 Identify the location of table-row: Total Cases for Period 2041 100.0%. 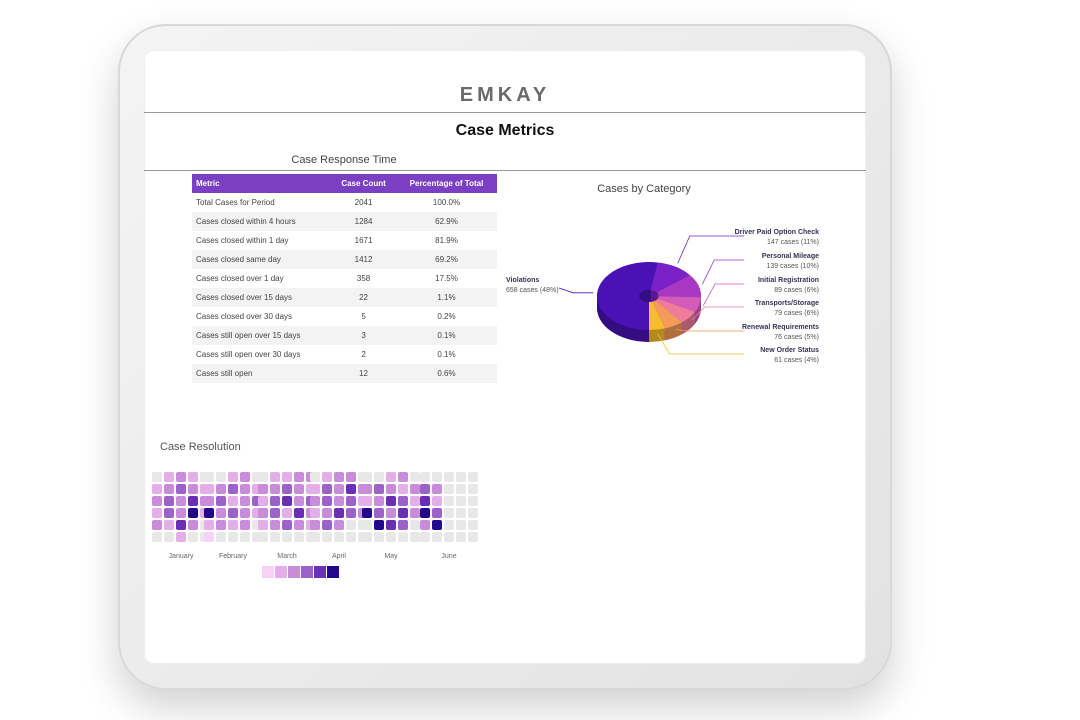
(344, 202).